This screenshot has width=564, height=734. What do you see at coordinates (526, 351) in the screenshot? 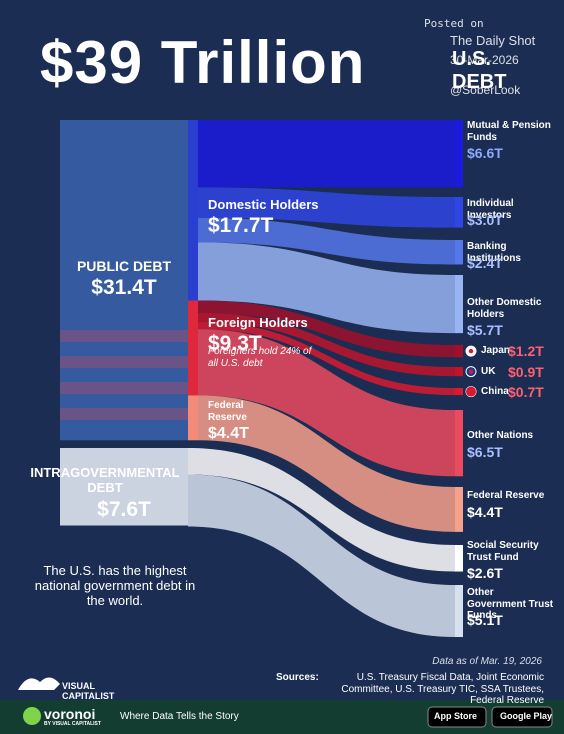
I see `node-value: $1.2T` at bounding box center [526, 351].